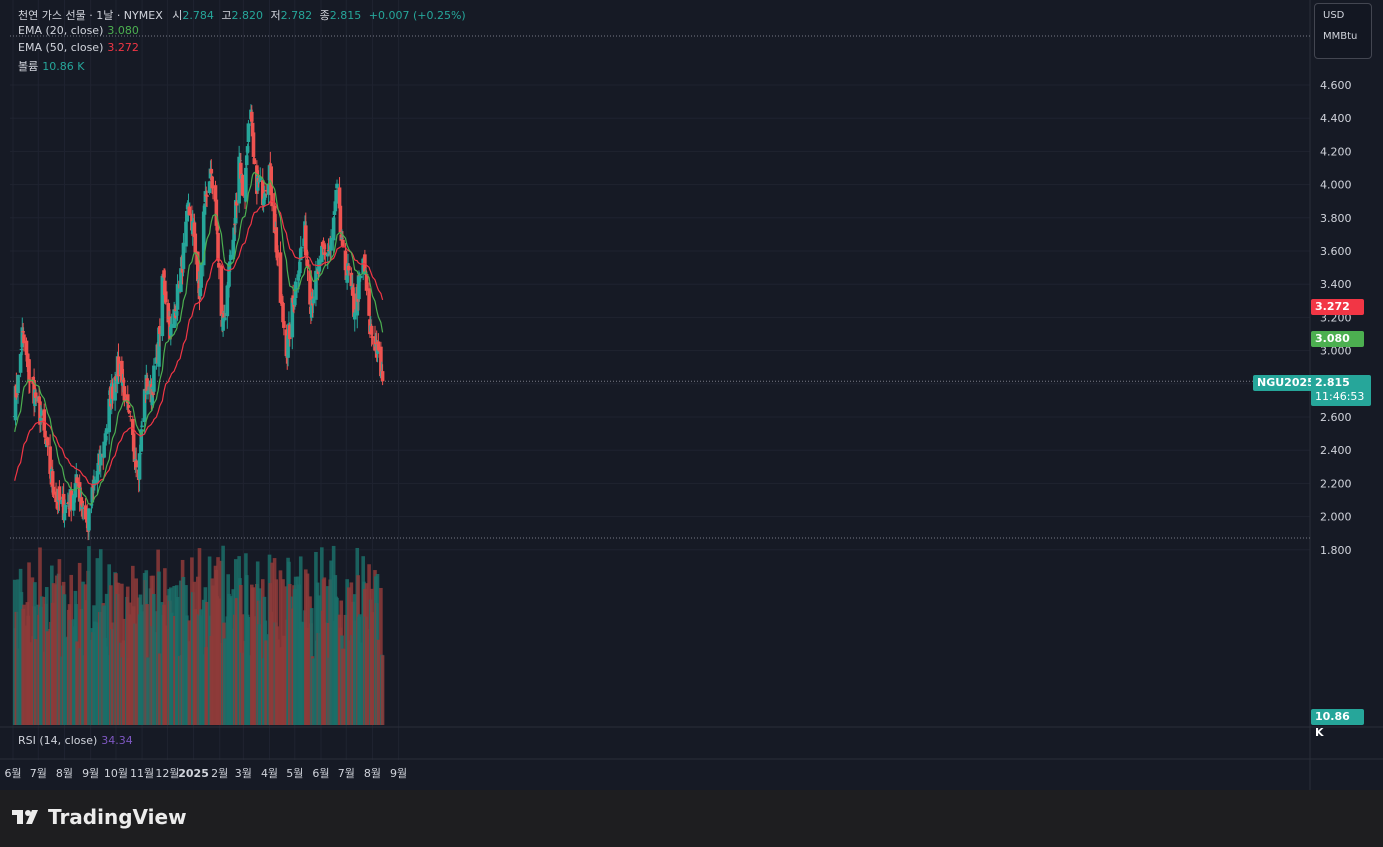 The height and width of the screenshot is (847, 1383). I want to click on unit-selector: USD MMBtu, so click(1343, 31).